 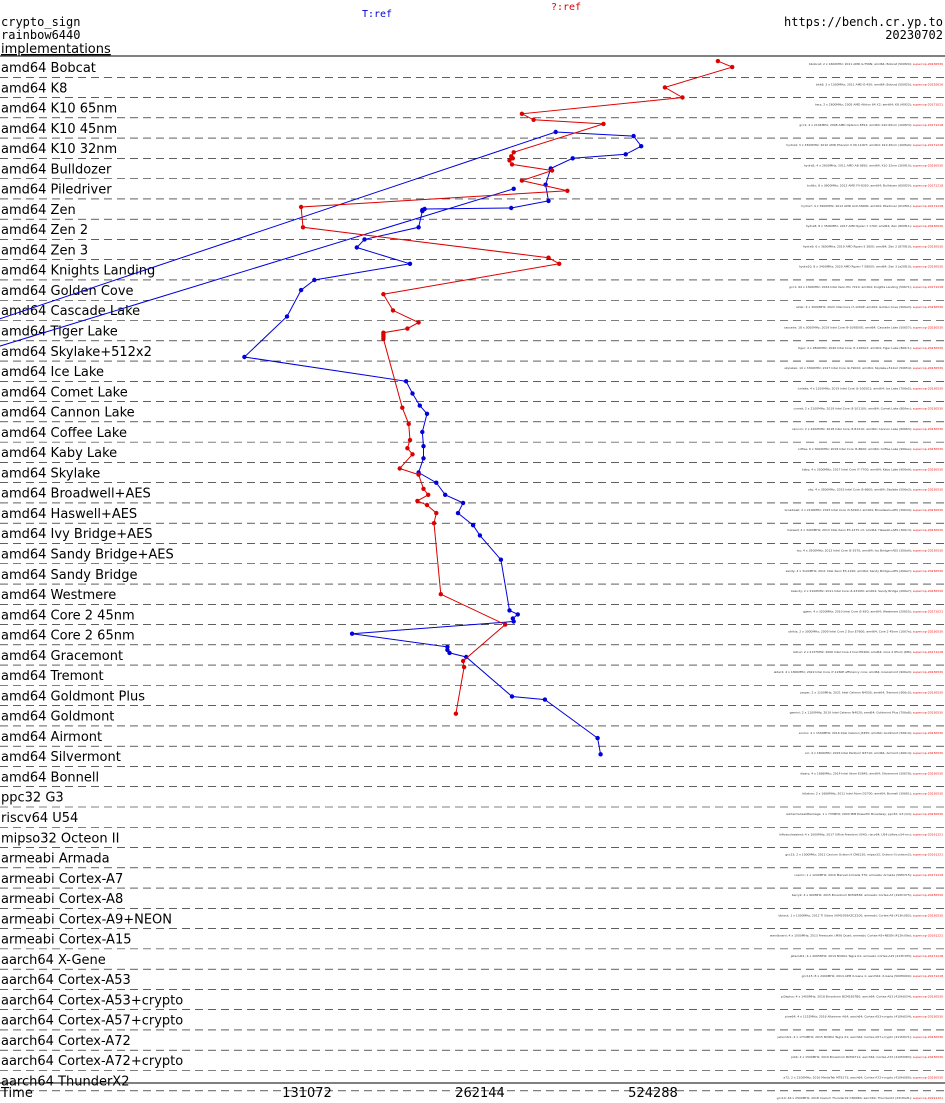 What do you see at coordinates (57, 717) in the screenshot?
I see `row-label: amd64 Goldmont` at bounding box center [57, 717].